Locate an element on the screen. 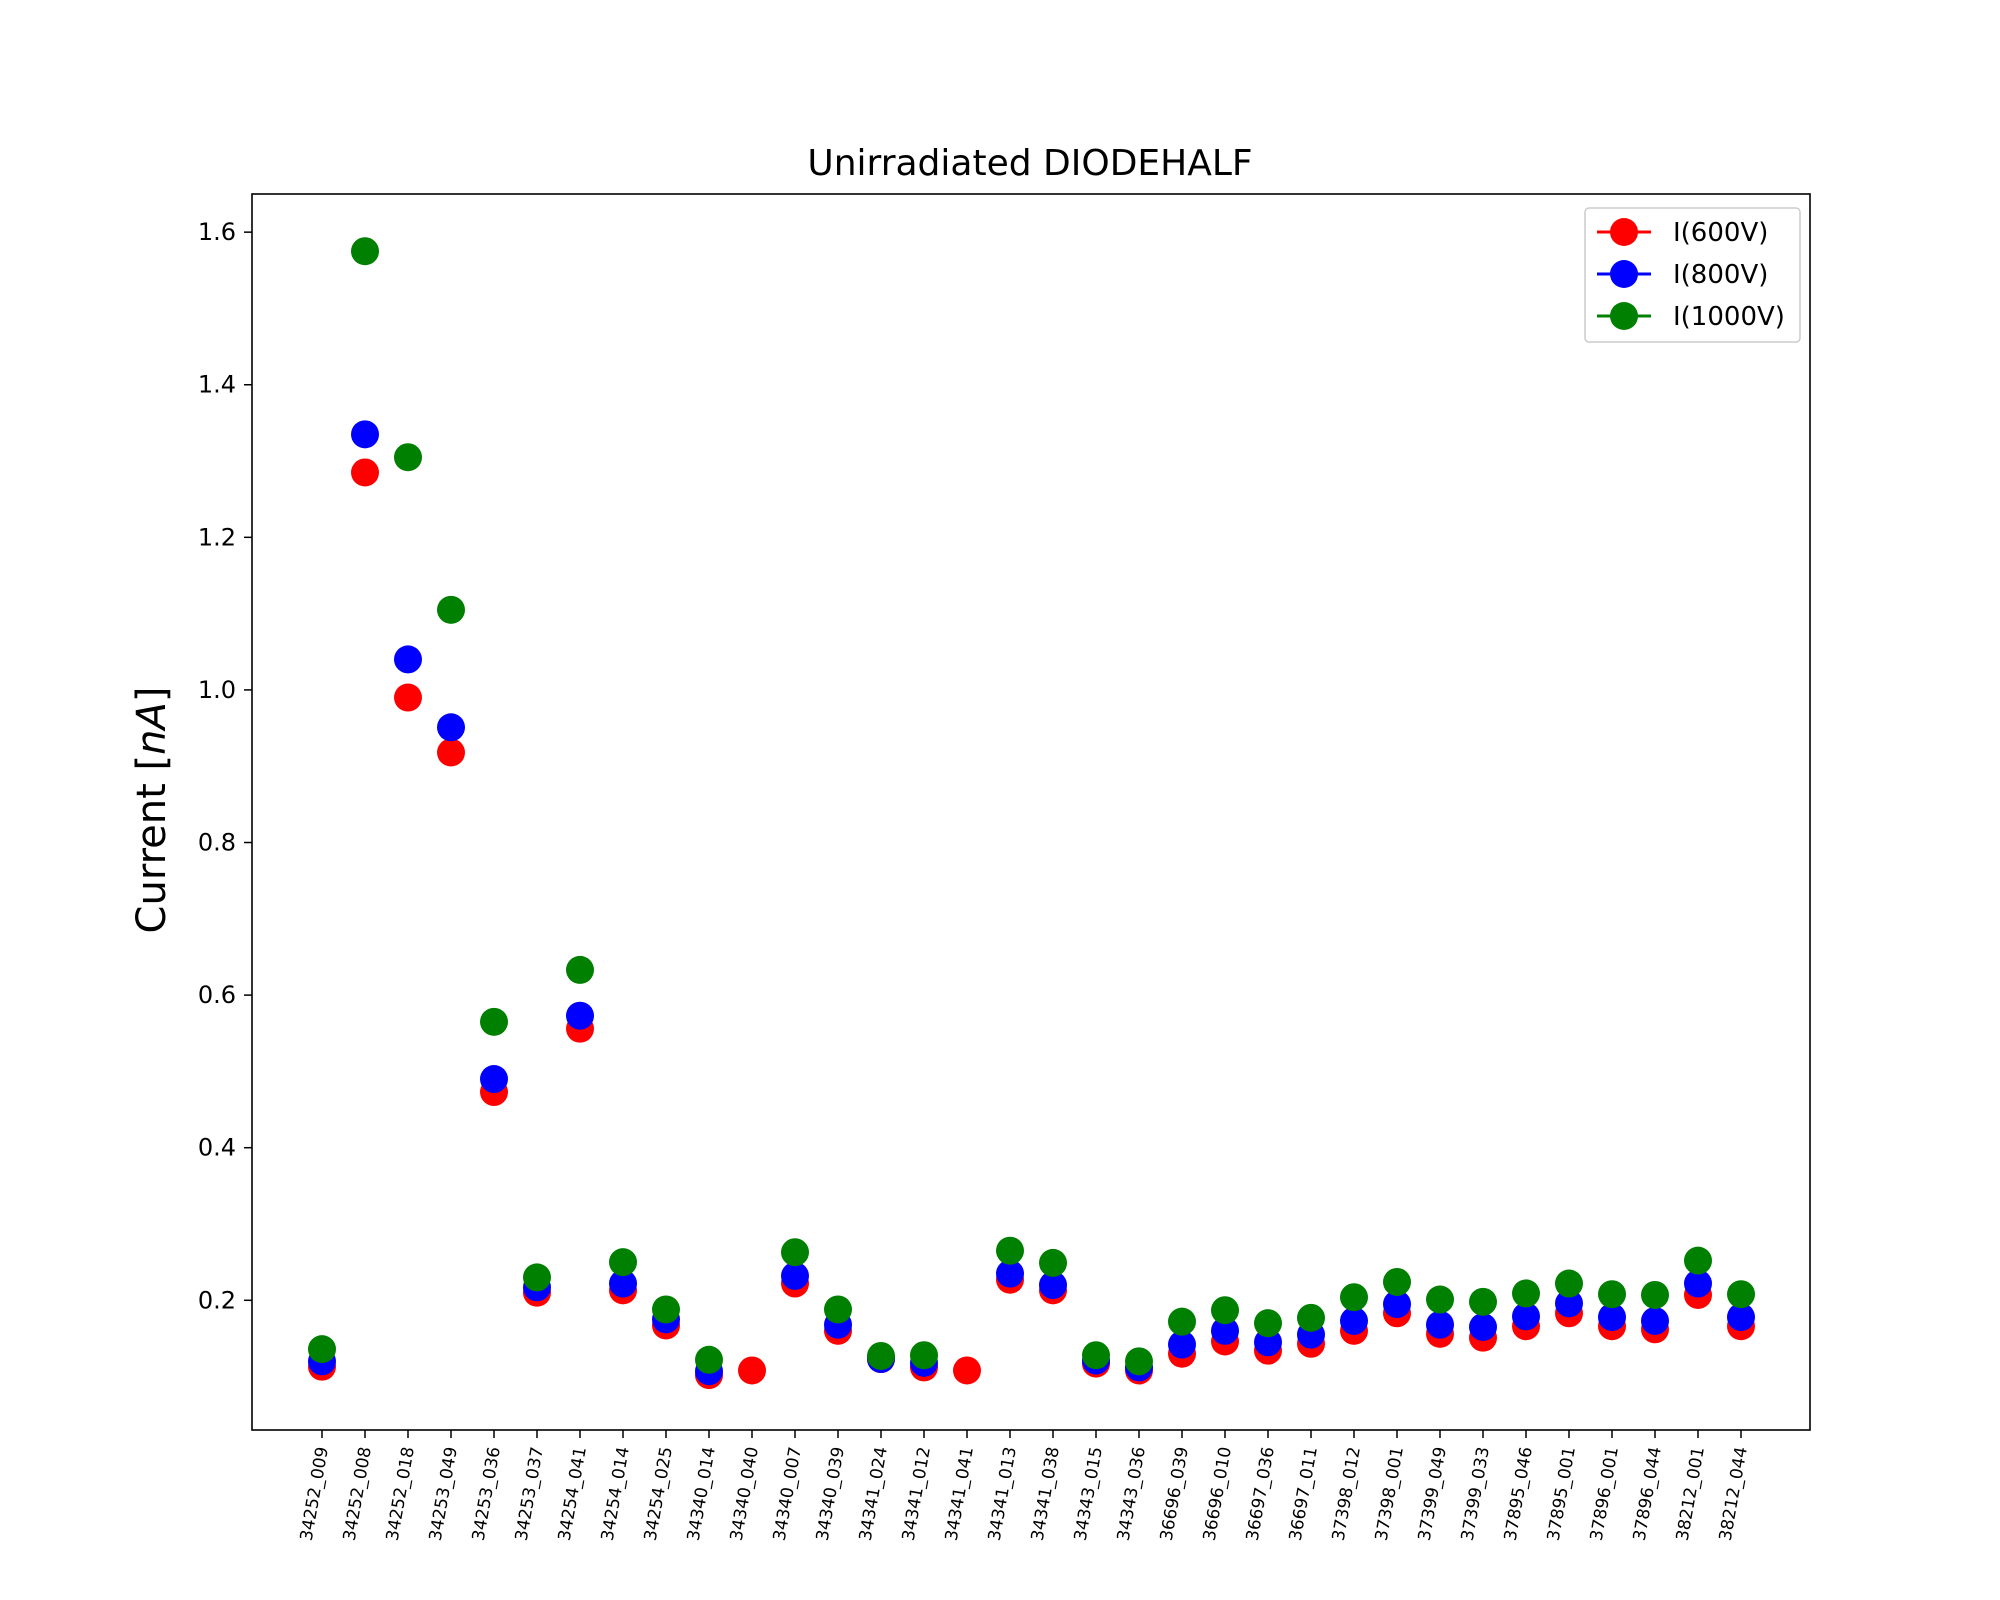 The image size is (2000, 1600). legend-label: I(800V) is located at coordinates (1720, 275).